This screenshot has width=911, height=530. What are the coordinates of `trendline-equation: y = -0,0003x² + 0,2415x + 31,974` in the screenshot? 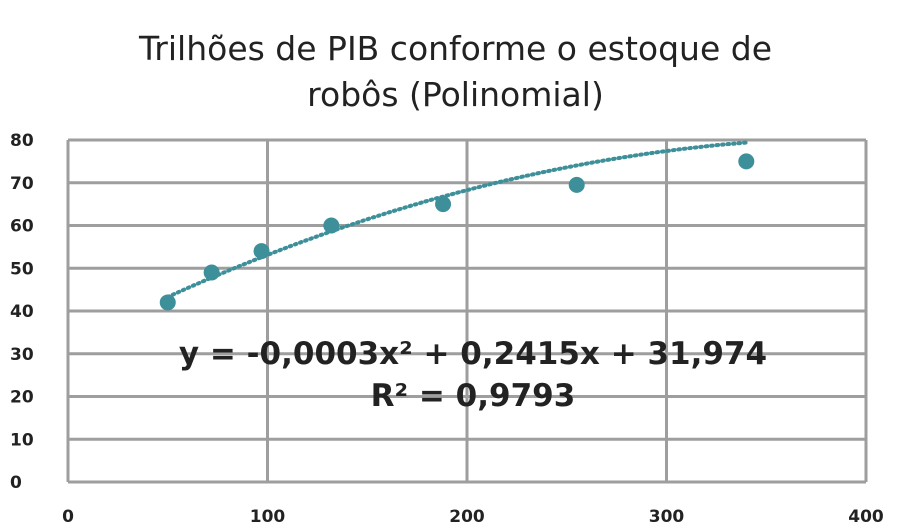 It's located at (473, 354).